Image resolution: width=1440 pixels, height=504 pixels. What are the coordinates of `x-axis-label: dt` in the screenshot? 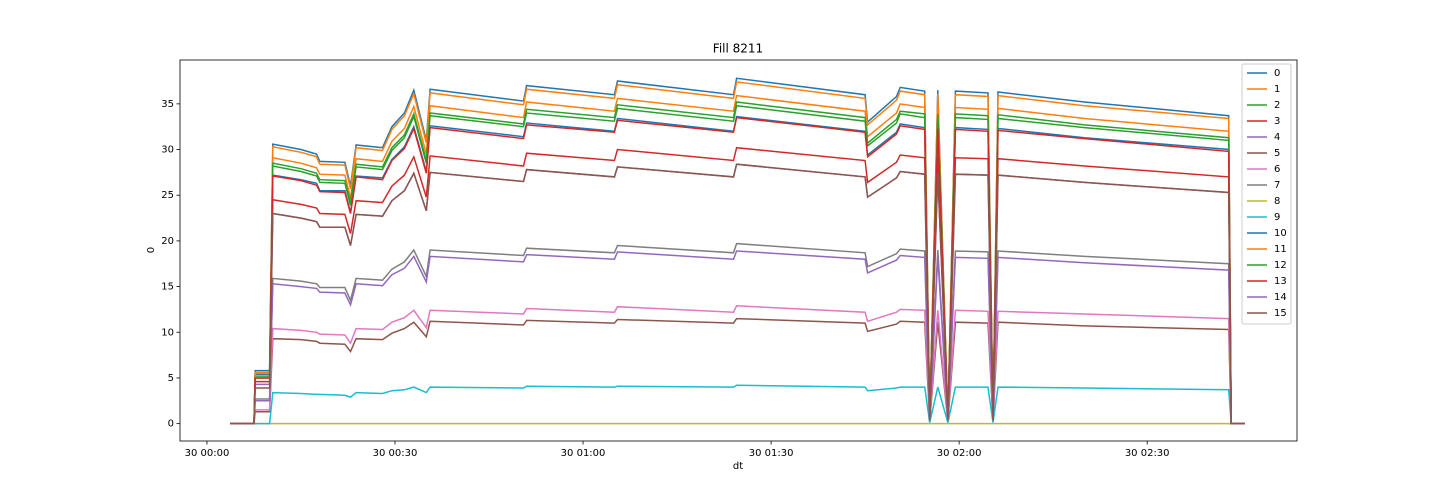 It's located at (738, 466).